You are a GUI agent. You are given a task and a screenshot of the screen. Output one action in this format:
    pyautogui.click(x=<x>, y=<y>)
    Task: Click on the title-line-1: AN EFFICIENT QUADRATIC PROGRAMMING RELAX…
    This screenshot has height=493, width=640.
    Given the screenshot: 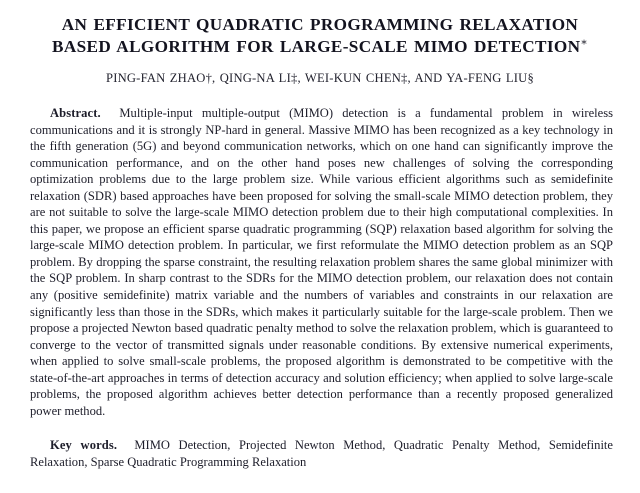 What is the action you would take?
    pyautogui.click(x=320, y=24)
    